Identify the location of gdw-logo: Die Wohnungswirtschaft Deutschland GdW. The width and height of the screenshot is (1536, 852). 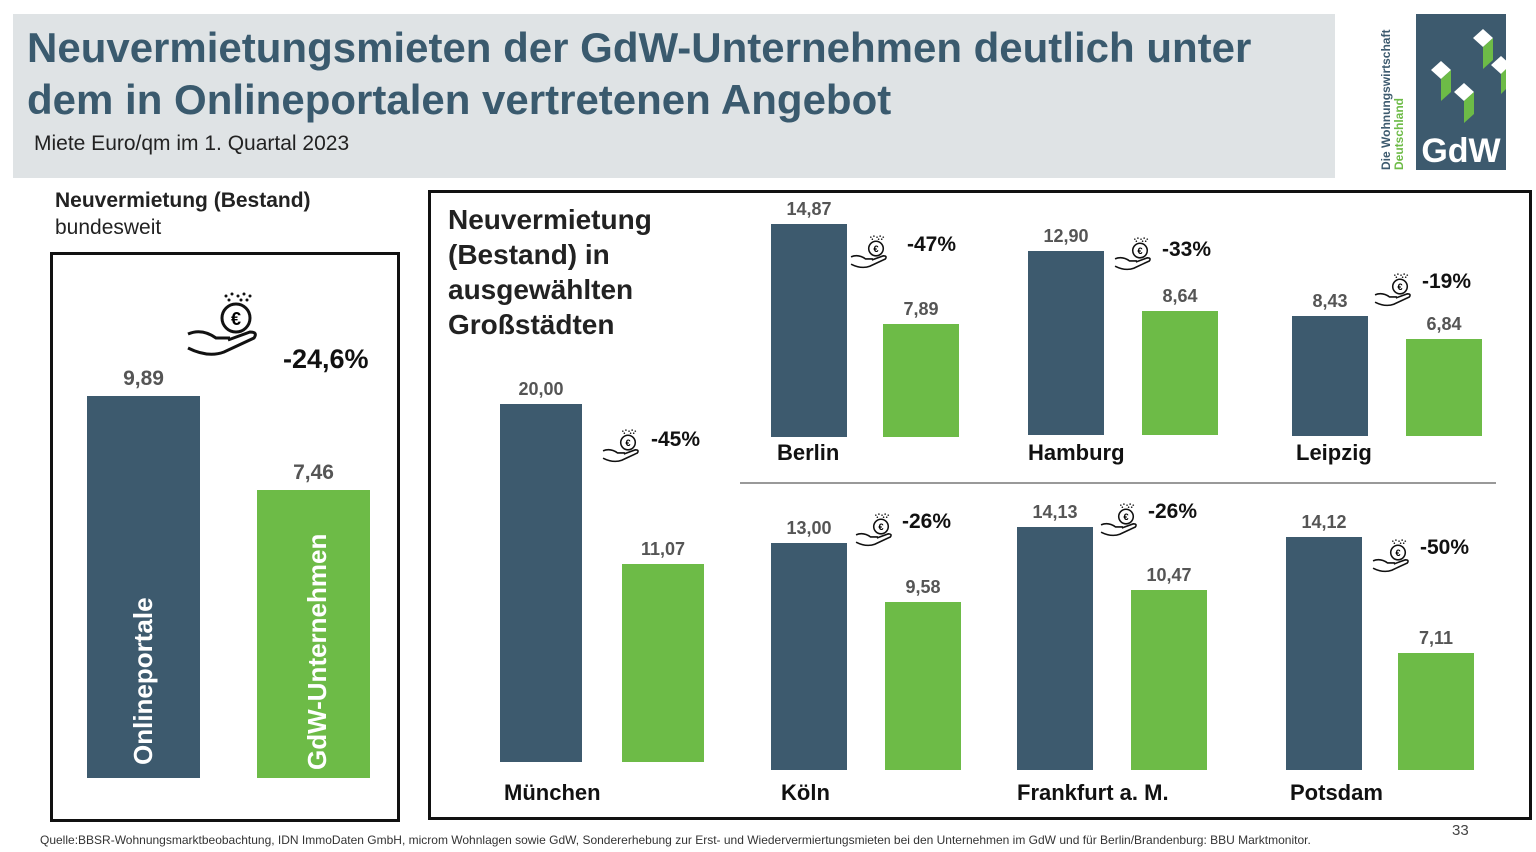
(1445, 92).